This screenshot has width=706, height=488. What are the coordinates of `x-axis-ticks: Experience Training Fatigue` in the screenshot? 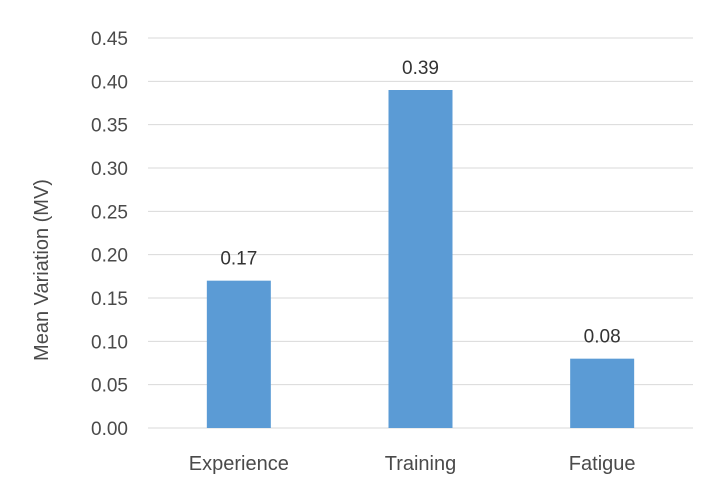 It's located at (412, 464).